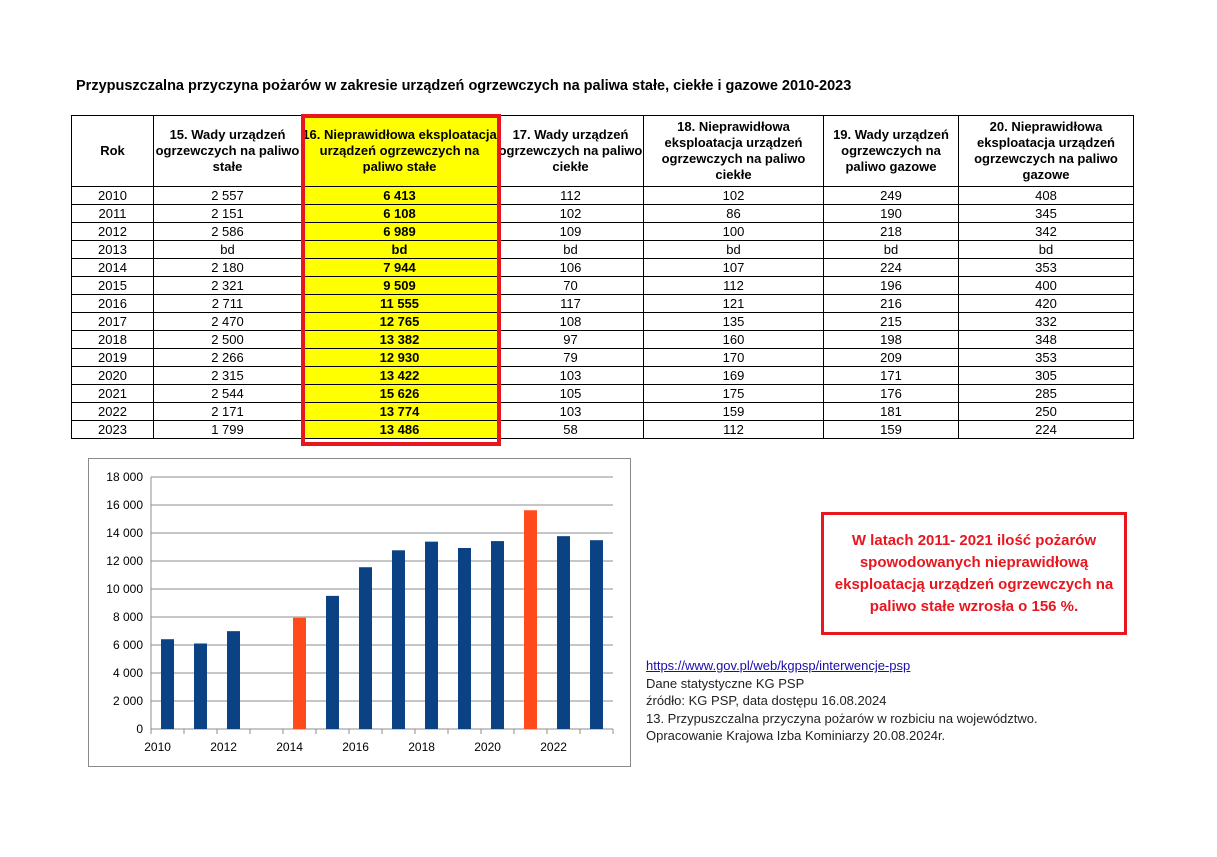 This screenshot has width=1217, height=857. Describe the element at coordinates (1046, 393) in the screenshot. I see `value-cell: 285` at that location.